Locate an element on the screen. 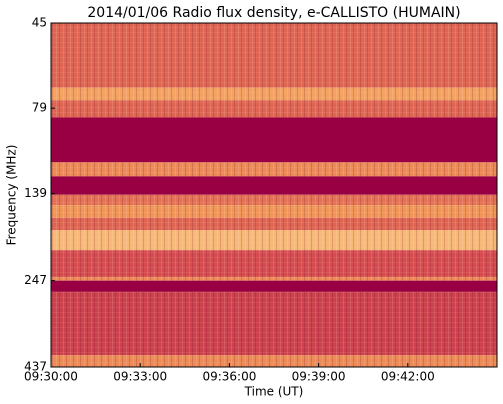 The width and height of the screenshot is (503, 404). x-axis-label: Time (UT) is located at coordinates (274, 392).